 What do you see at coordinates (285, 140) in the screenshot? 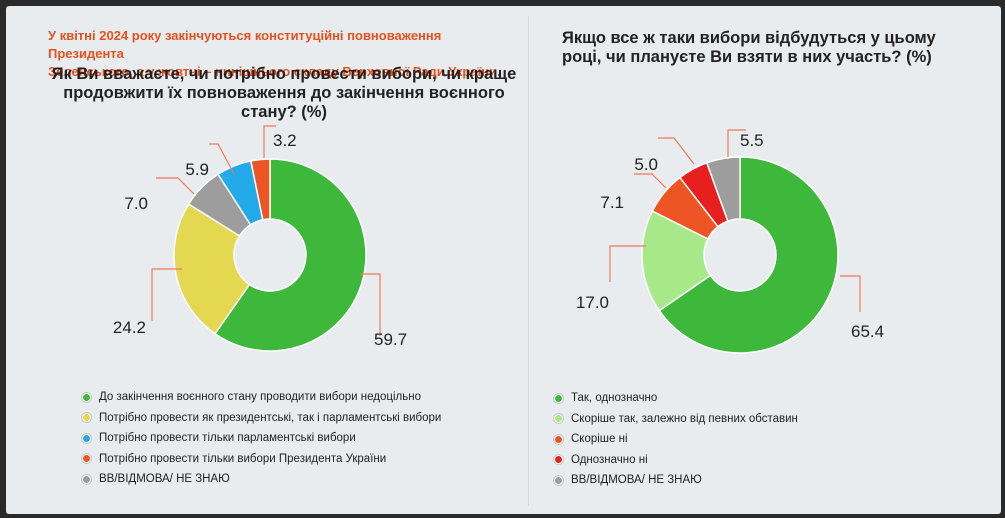
I see `data-label: 3.2` at bounding box center [285, 140].